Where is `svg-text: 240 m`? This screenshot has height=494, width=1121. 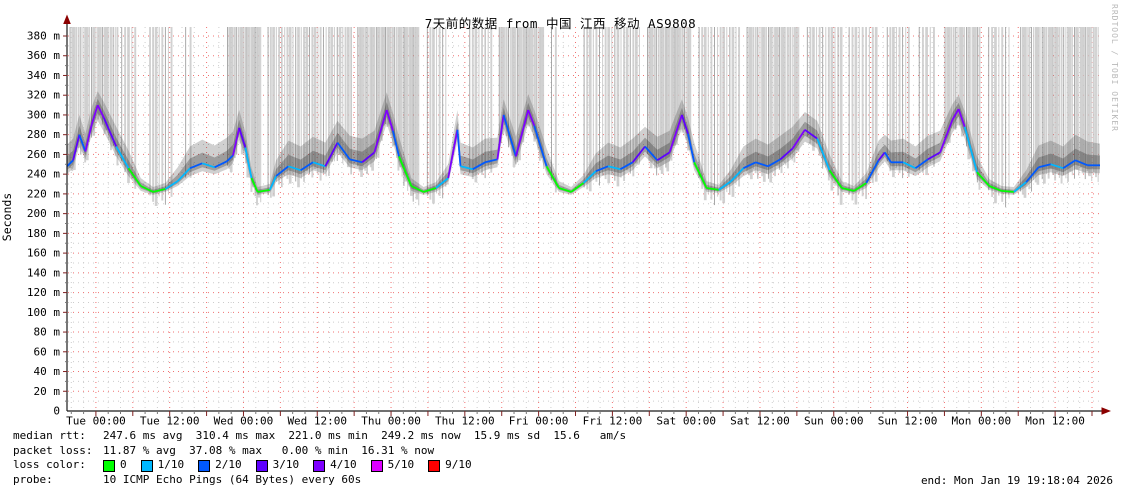
svg-text: 240 m is located at coordinates (43, 174).